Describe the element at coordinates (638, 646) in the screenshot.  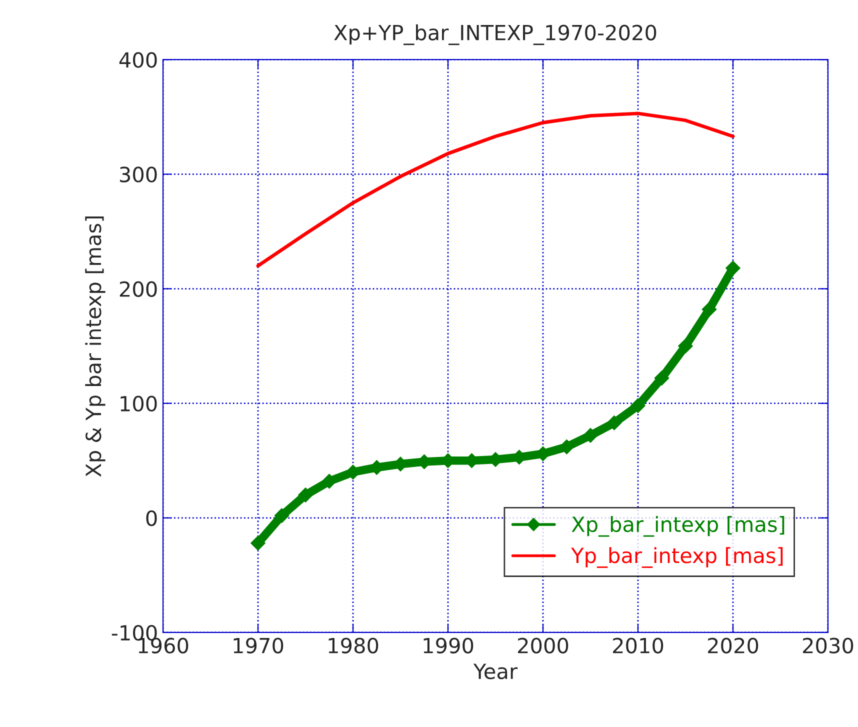
I see `x-tick-label: 2010` at that location.